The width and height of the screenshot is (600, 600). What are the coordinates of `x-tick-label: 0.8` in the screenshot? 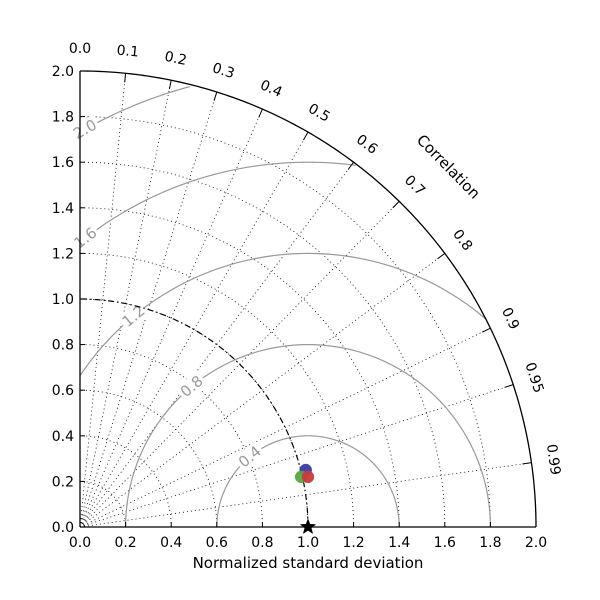 It's located at (262, 543).